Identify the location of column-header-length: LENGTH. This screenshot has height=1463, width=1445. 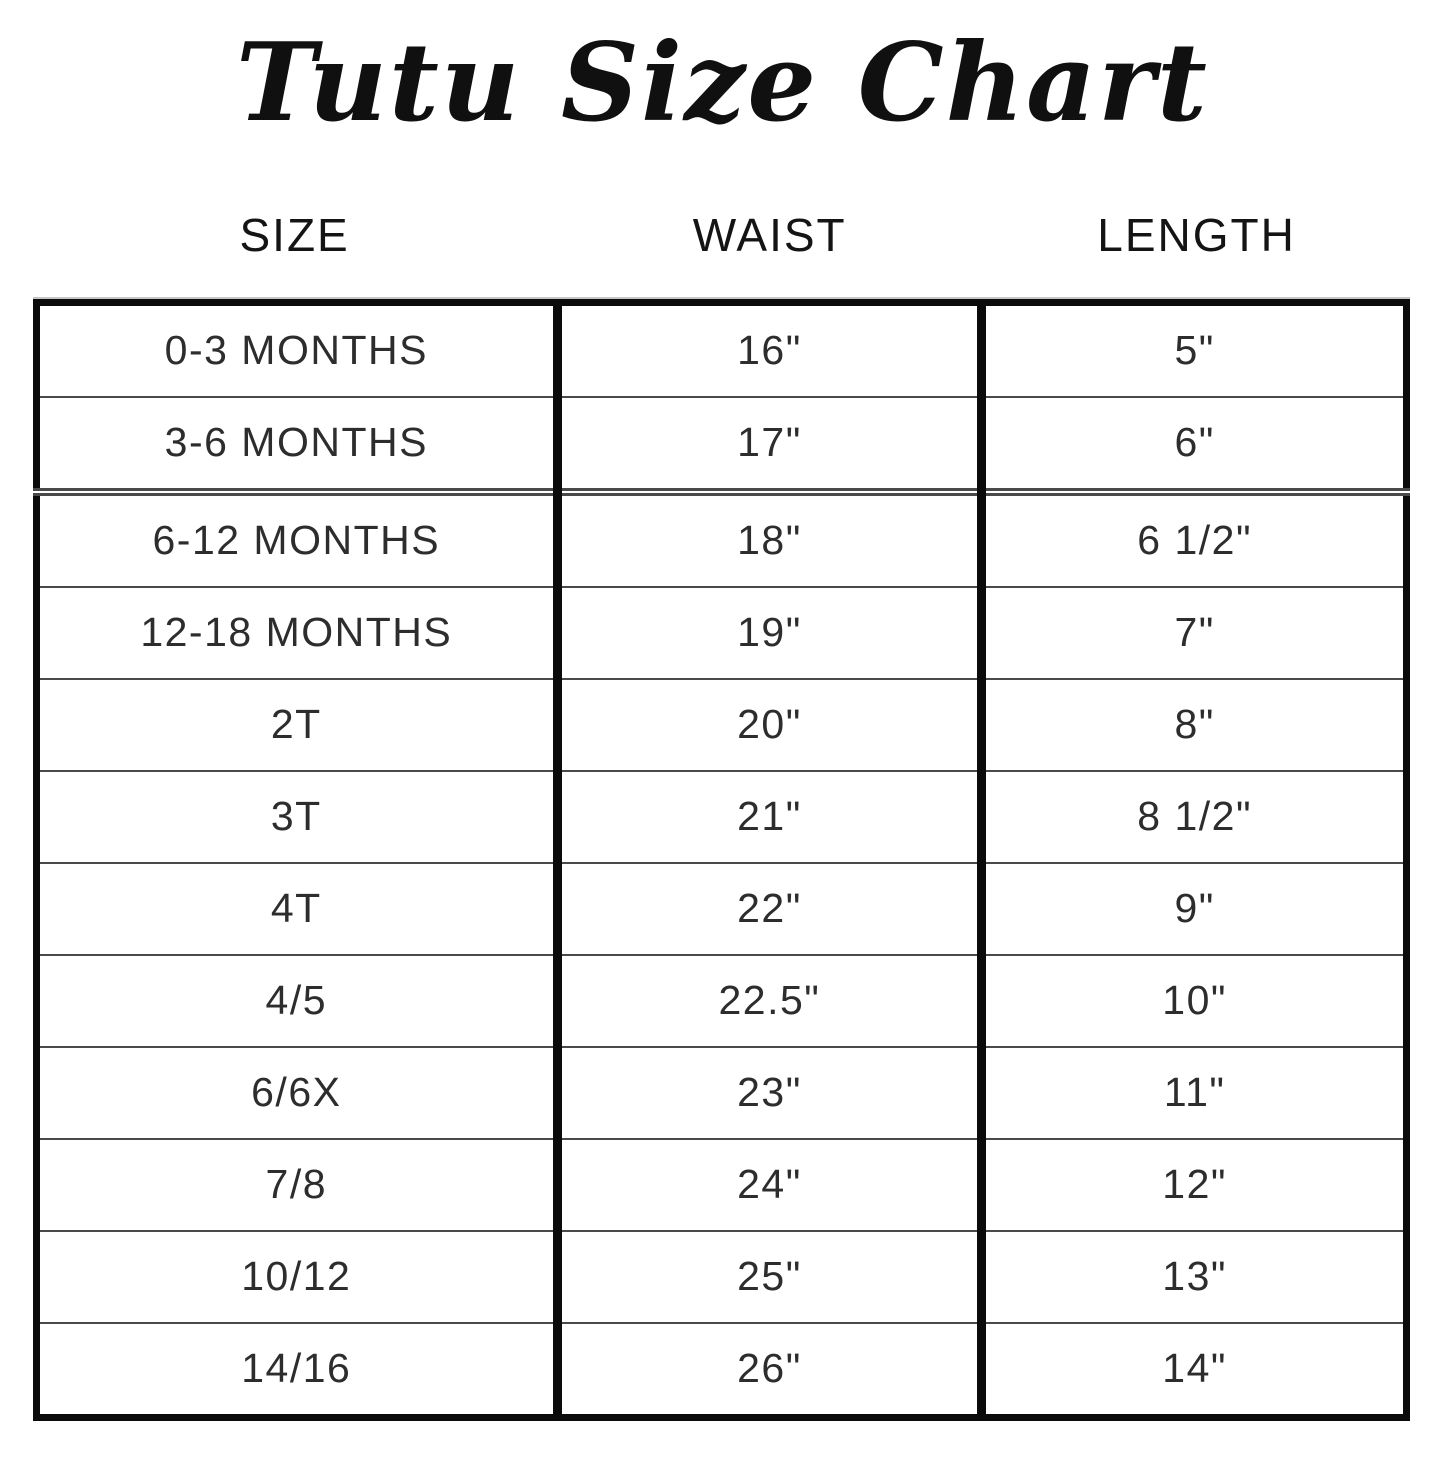
(1196, 234).